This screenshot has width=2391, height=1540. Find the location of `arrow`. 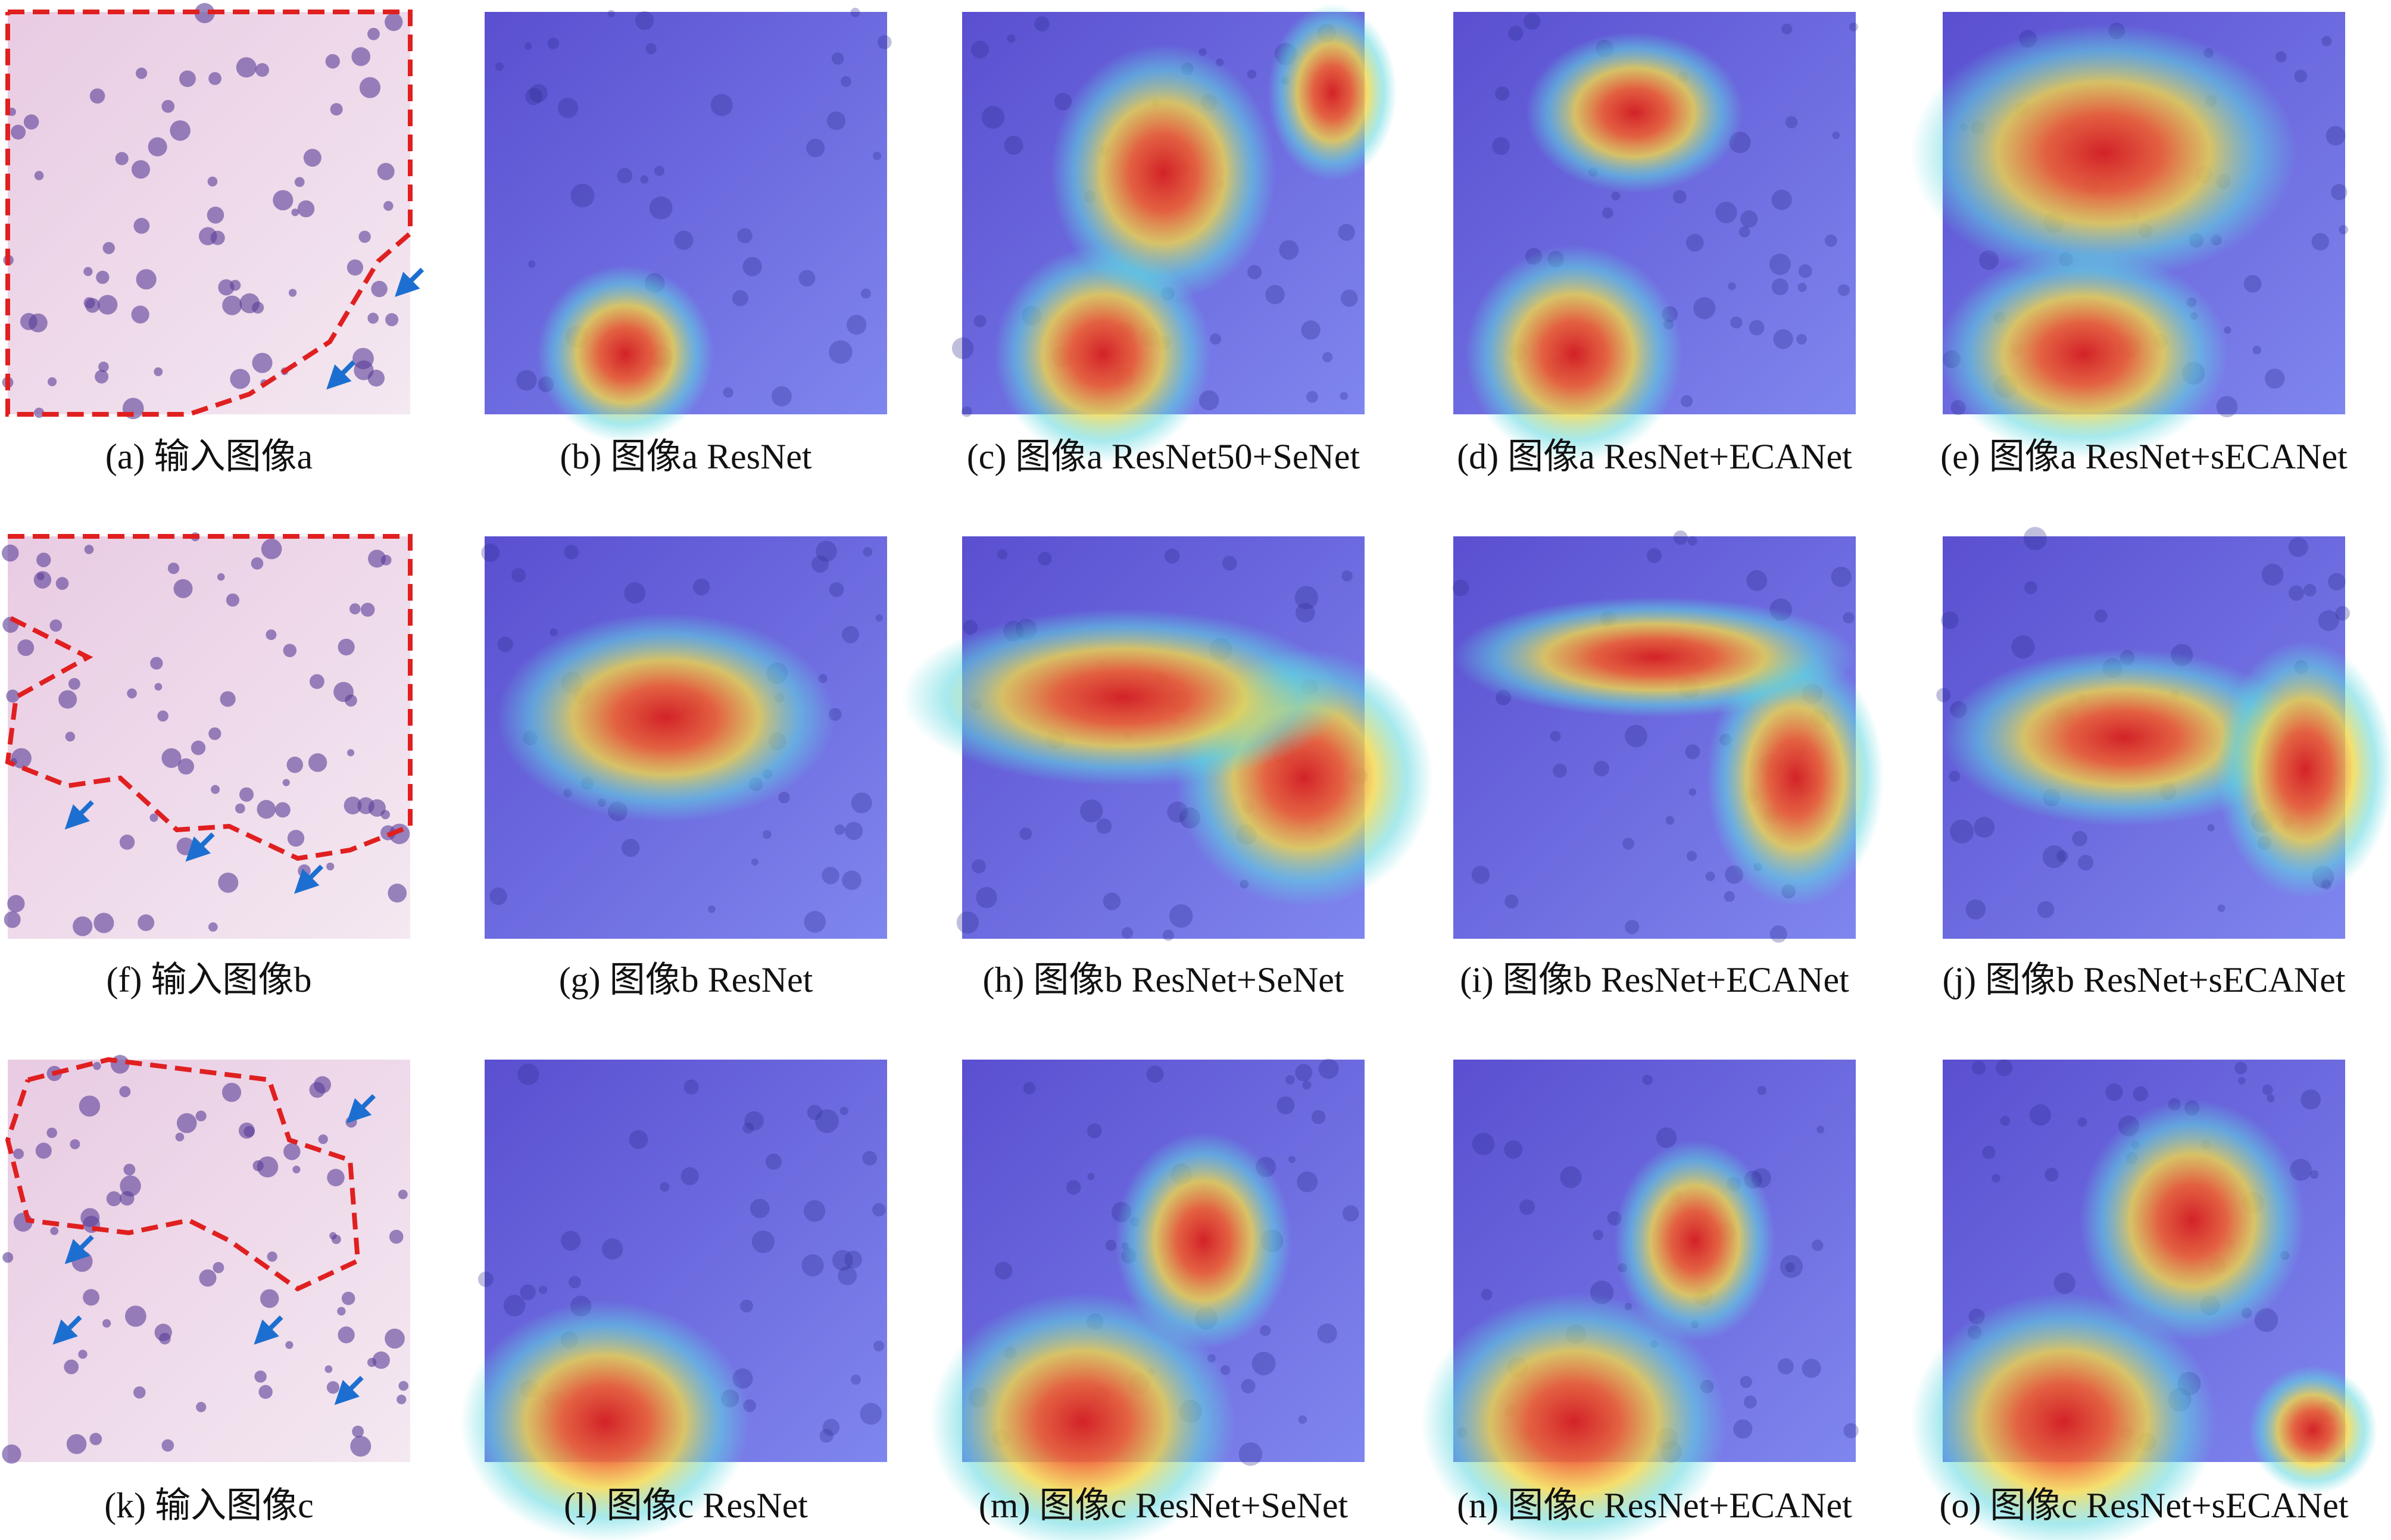

arrow is located at coordinates (341, 375).